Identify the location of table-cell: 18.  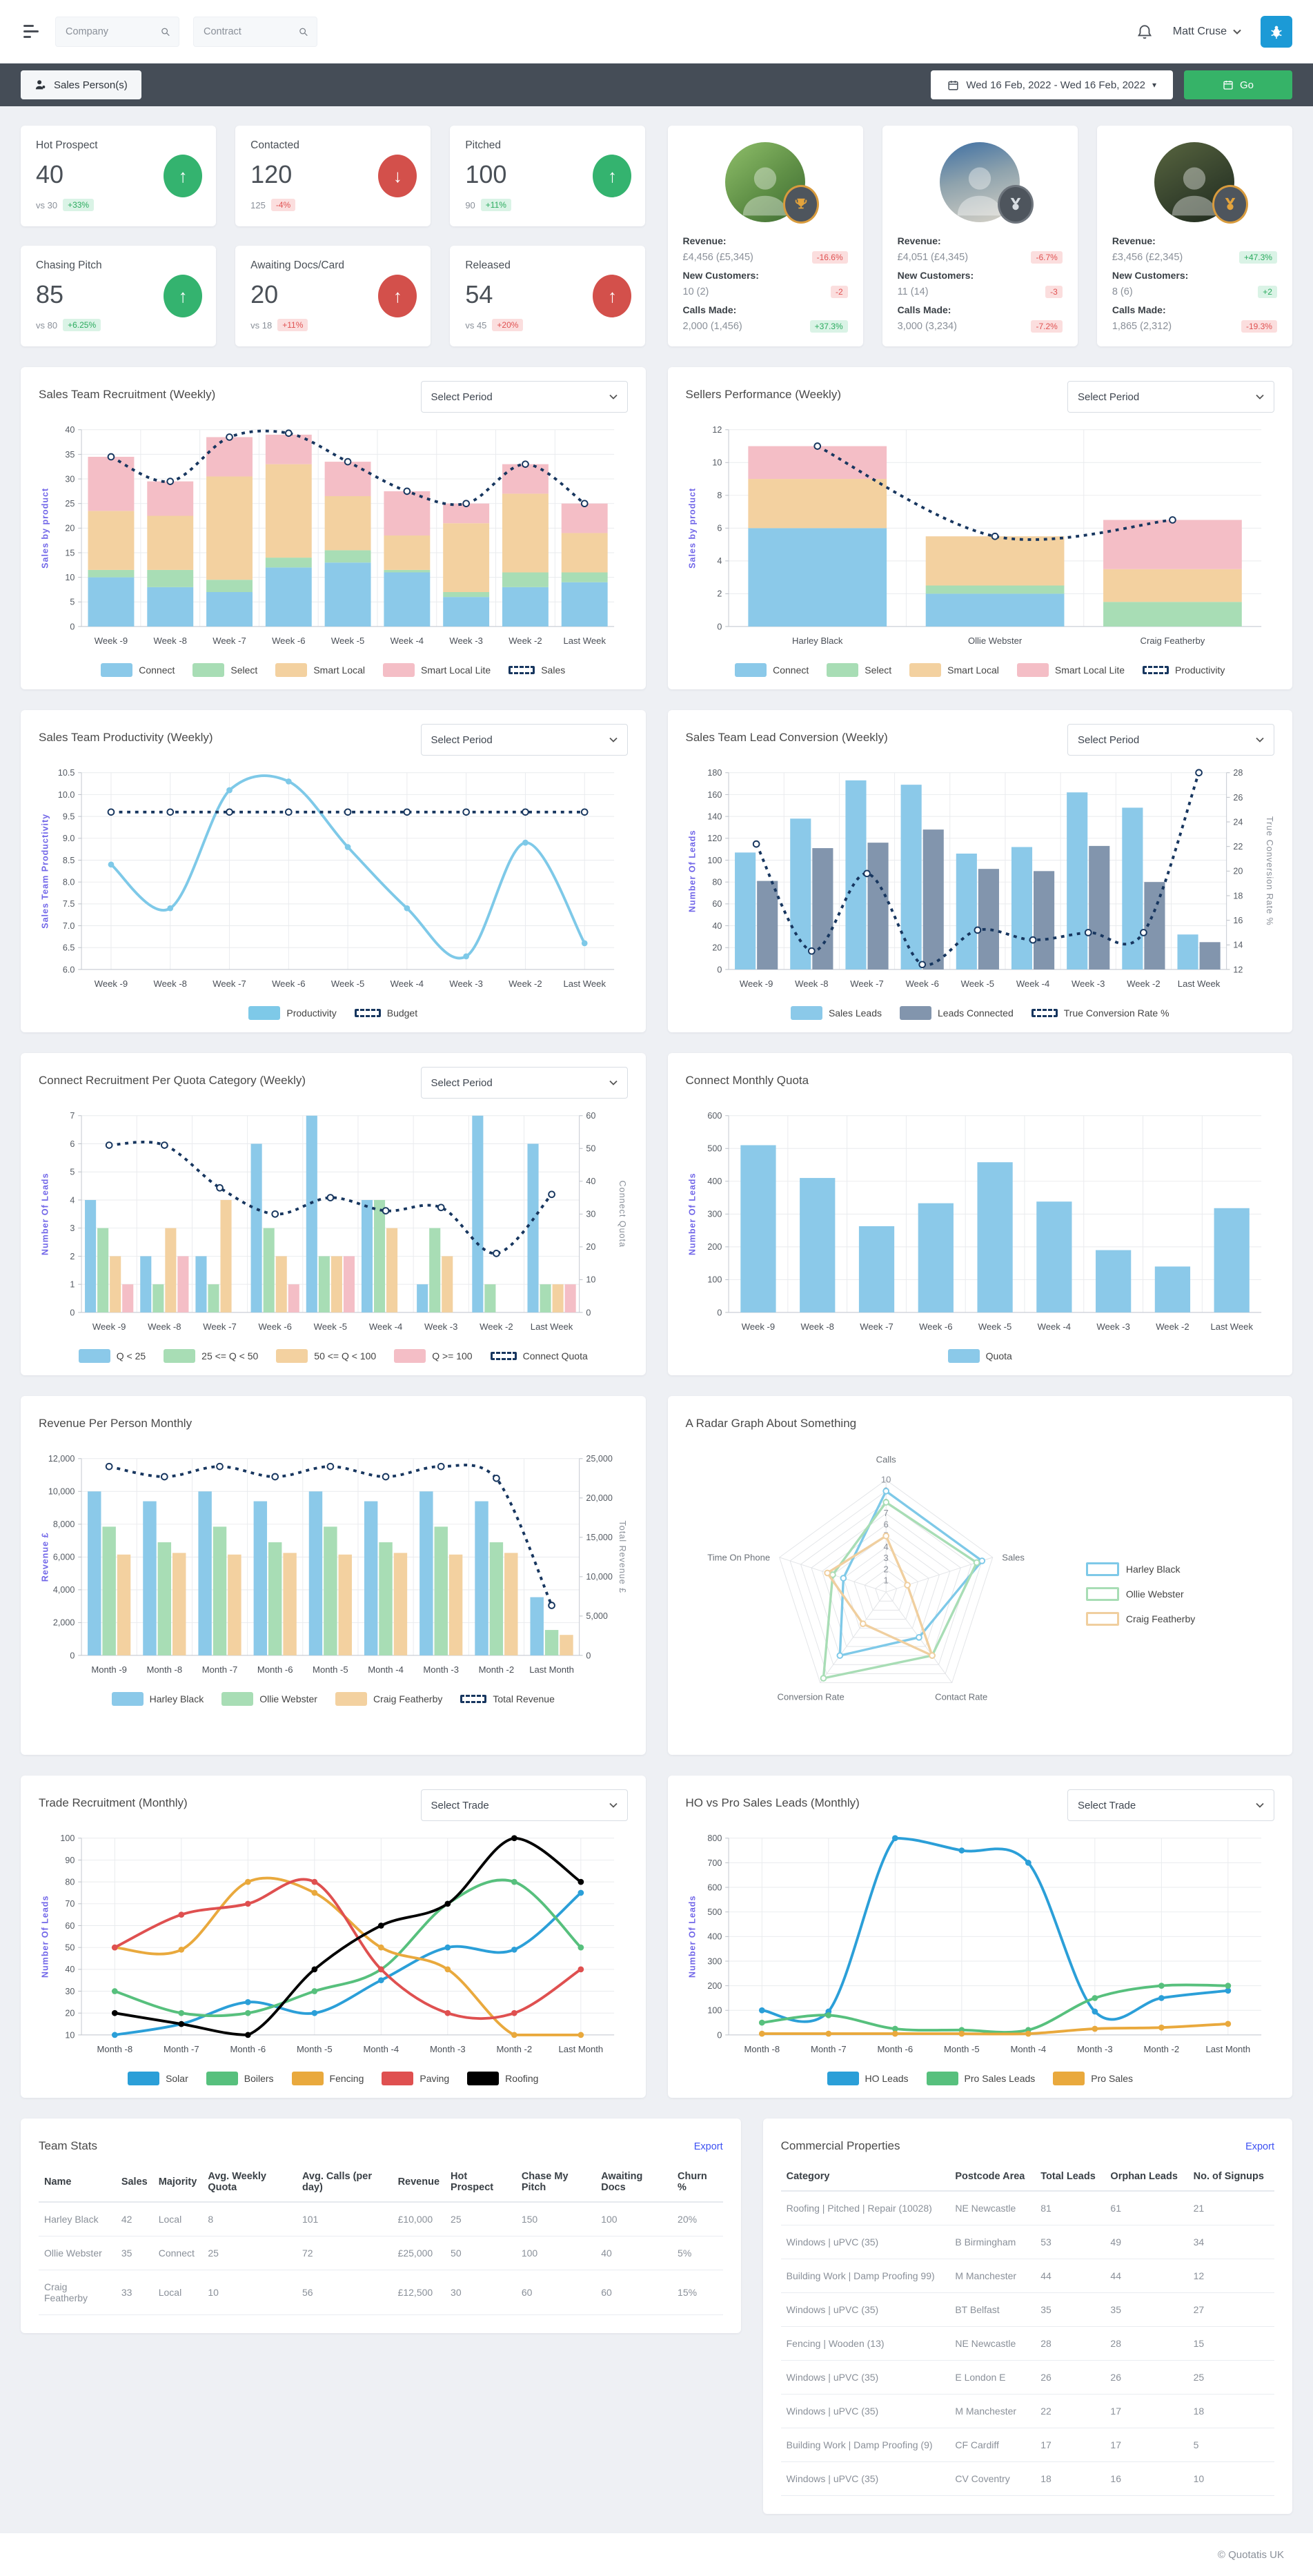
(1231, 2411).